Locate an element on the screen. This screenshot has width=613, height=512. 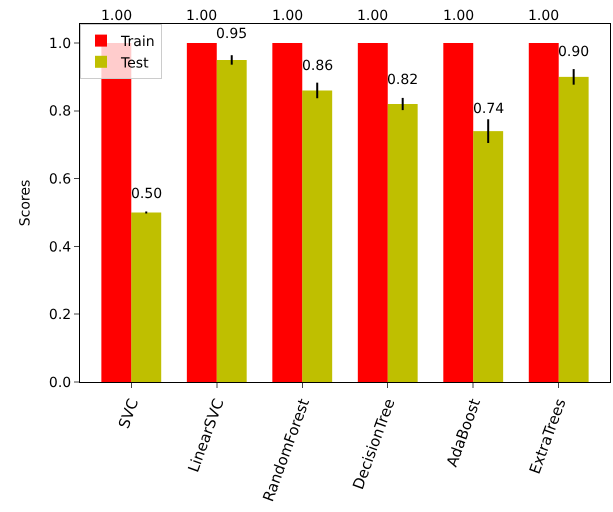
data-label: 0.74 is located at coordinates (488, 109).